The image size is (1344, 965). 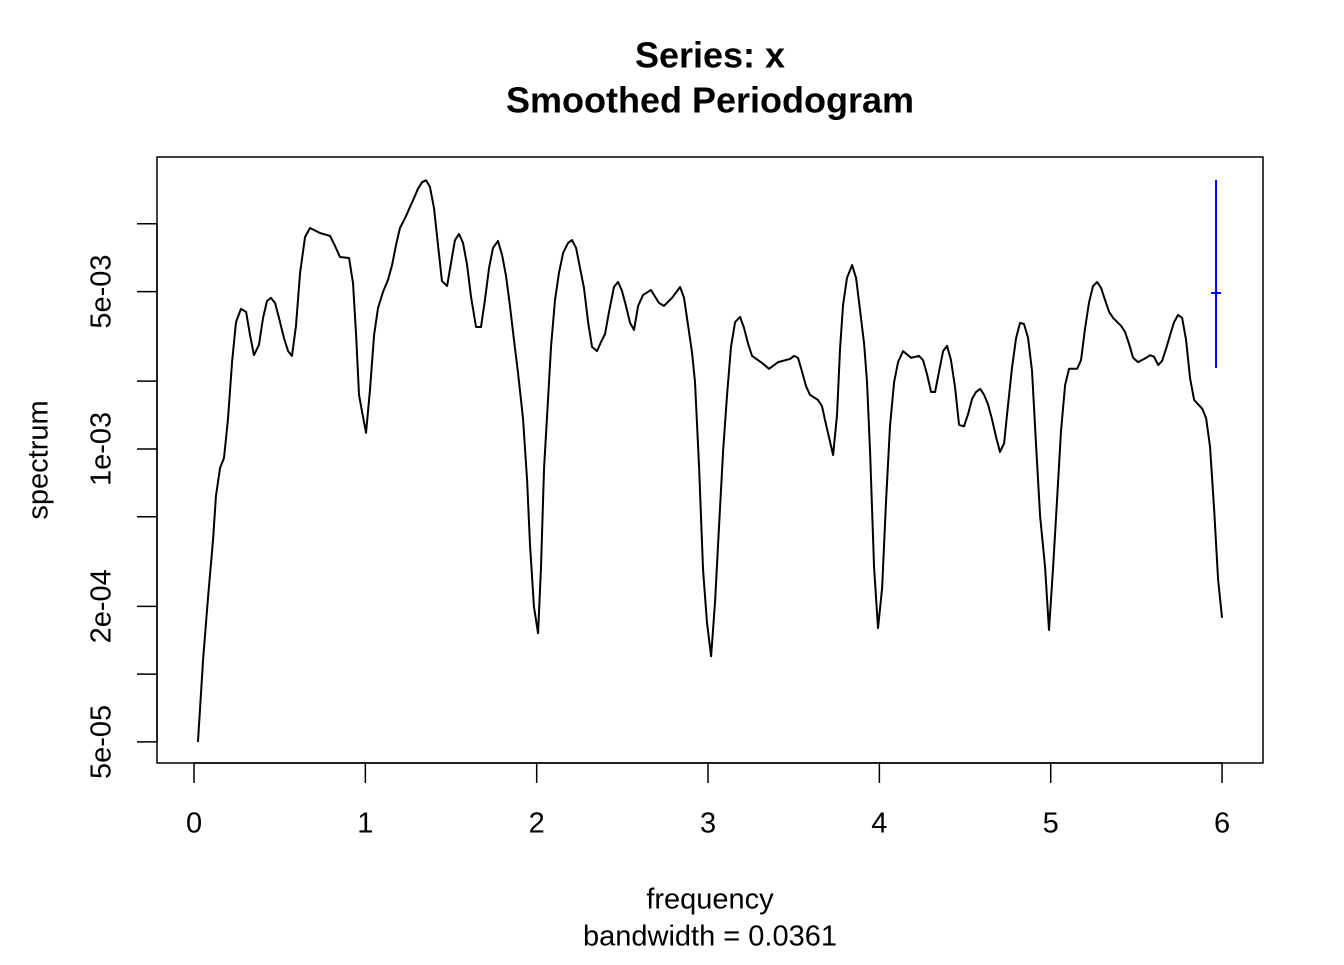 I want to click on x-tick-label: 6, so click(x=1222, y=824).